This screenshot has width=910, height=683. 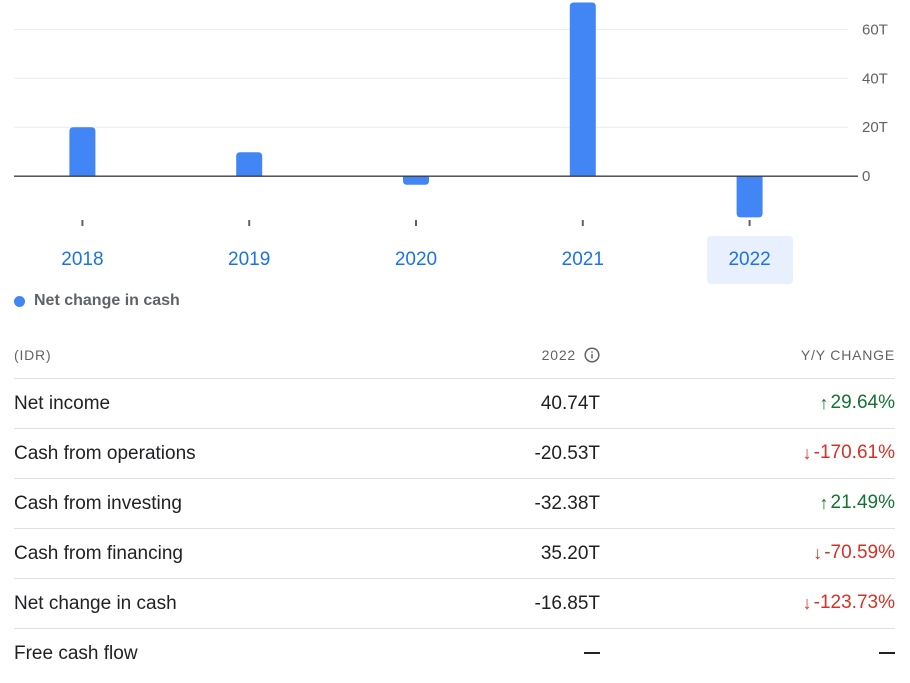 I want to click on row-change-empty, so click(x=747, y=654).